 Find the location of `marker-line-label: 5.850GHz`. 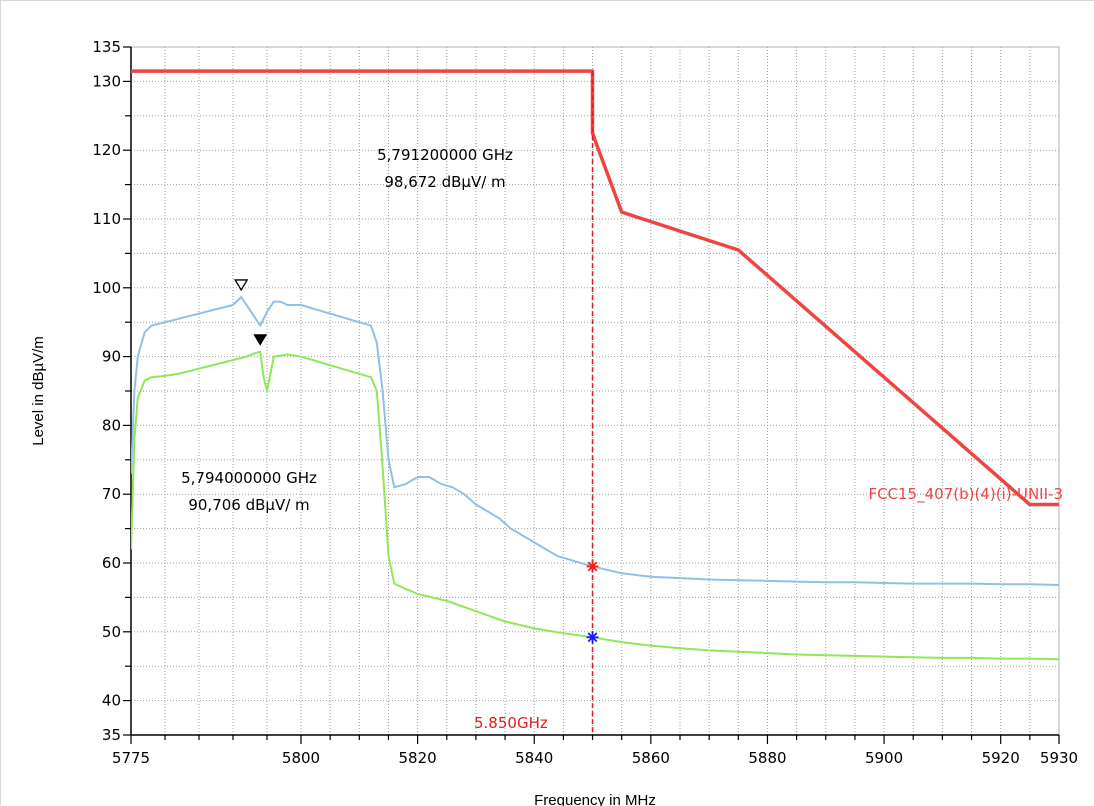

marker-line-label: 5.850GHz is located at coordinates (511, 723).